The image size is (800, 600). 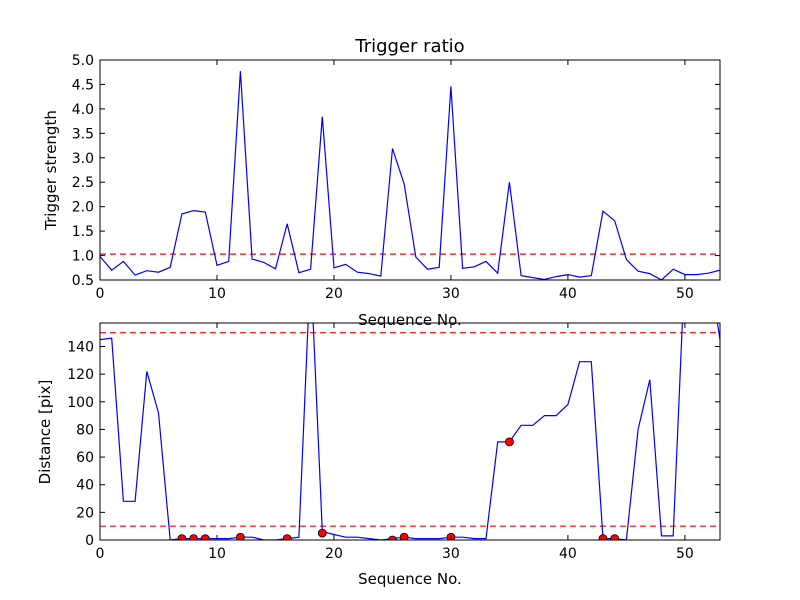 What do you see at coordinates (83, 232) in the screenshot?
I see `top-y-tick-label: 1.5` at bounding box center [83, 232].